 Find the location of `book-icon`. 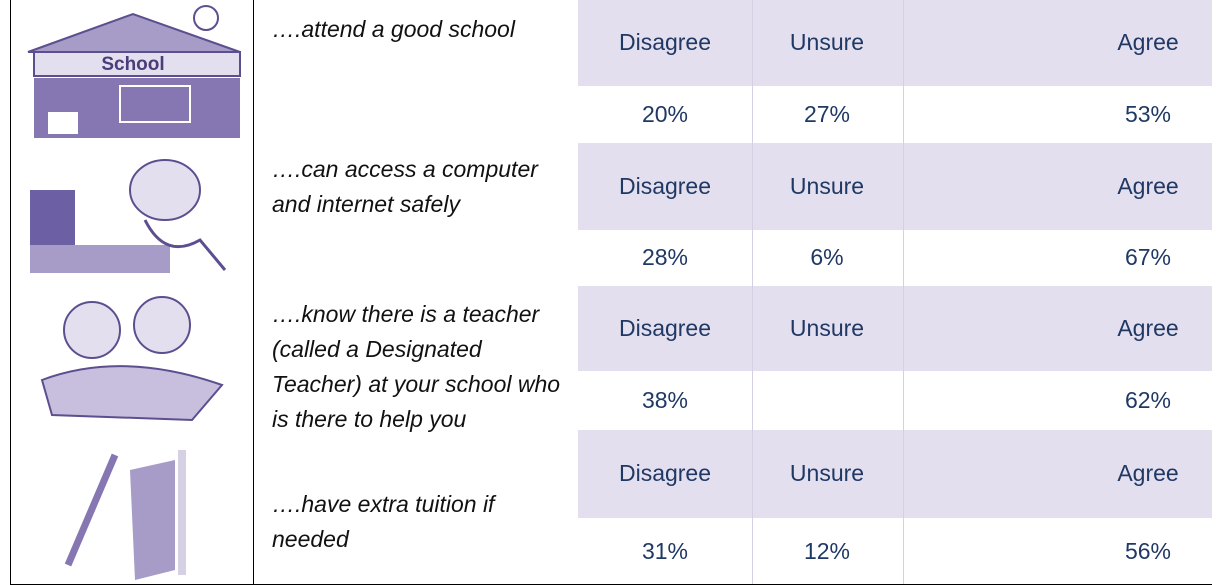

book-icon is located at coordinates (125, 515).